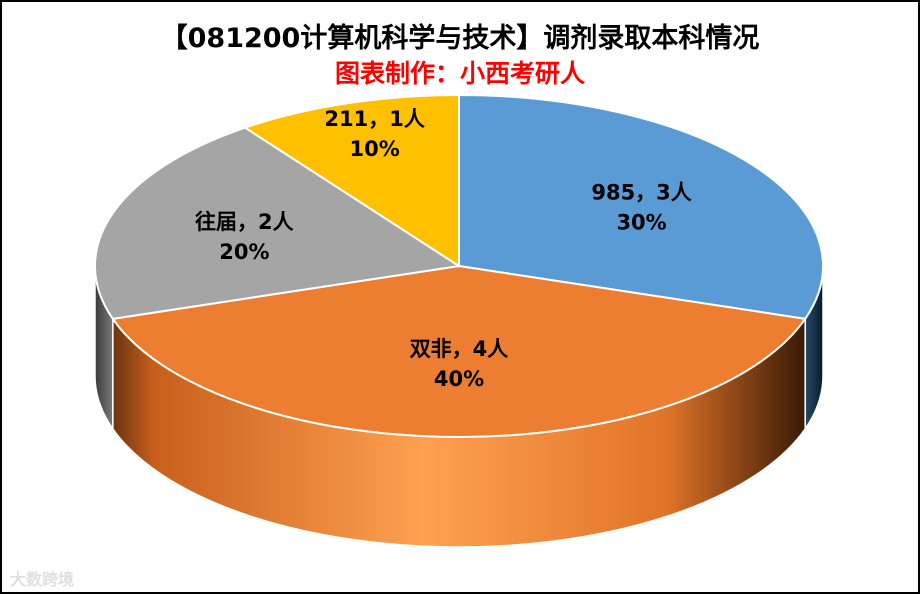  Describe the element at coordinates (460, 38) in the screenshot. I see `chart-title: 【081200计算机科学与技术】调剂录取本科情况` at that location.